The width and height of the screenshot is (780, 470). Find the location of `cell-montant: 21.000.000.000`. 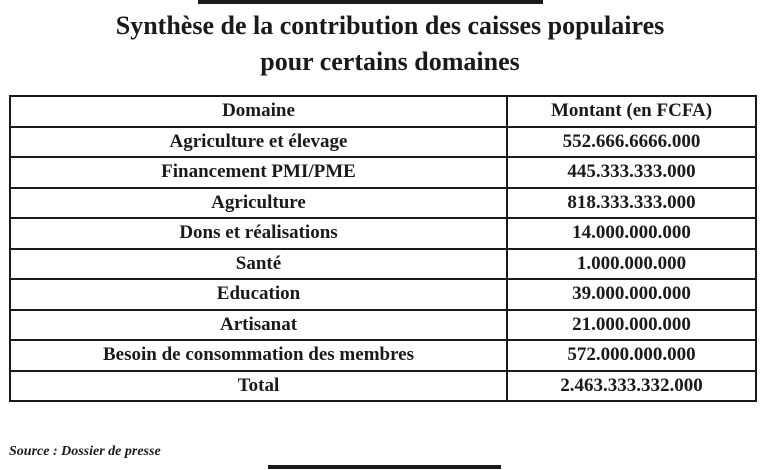

cell-montant: 21.000.000.000 is located at coordinates (631, 324).